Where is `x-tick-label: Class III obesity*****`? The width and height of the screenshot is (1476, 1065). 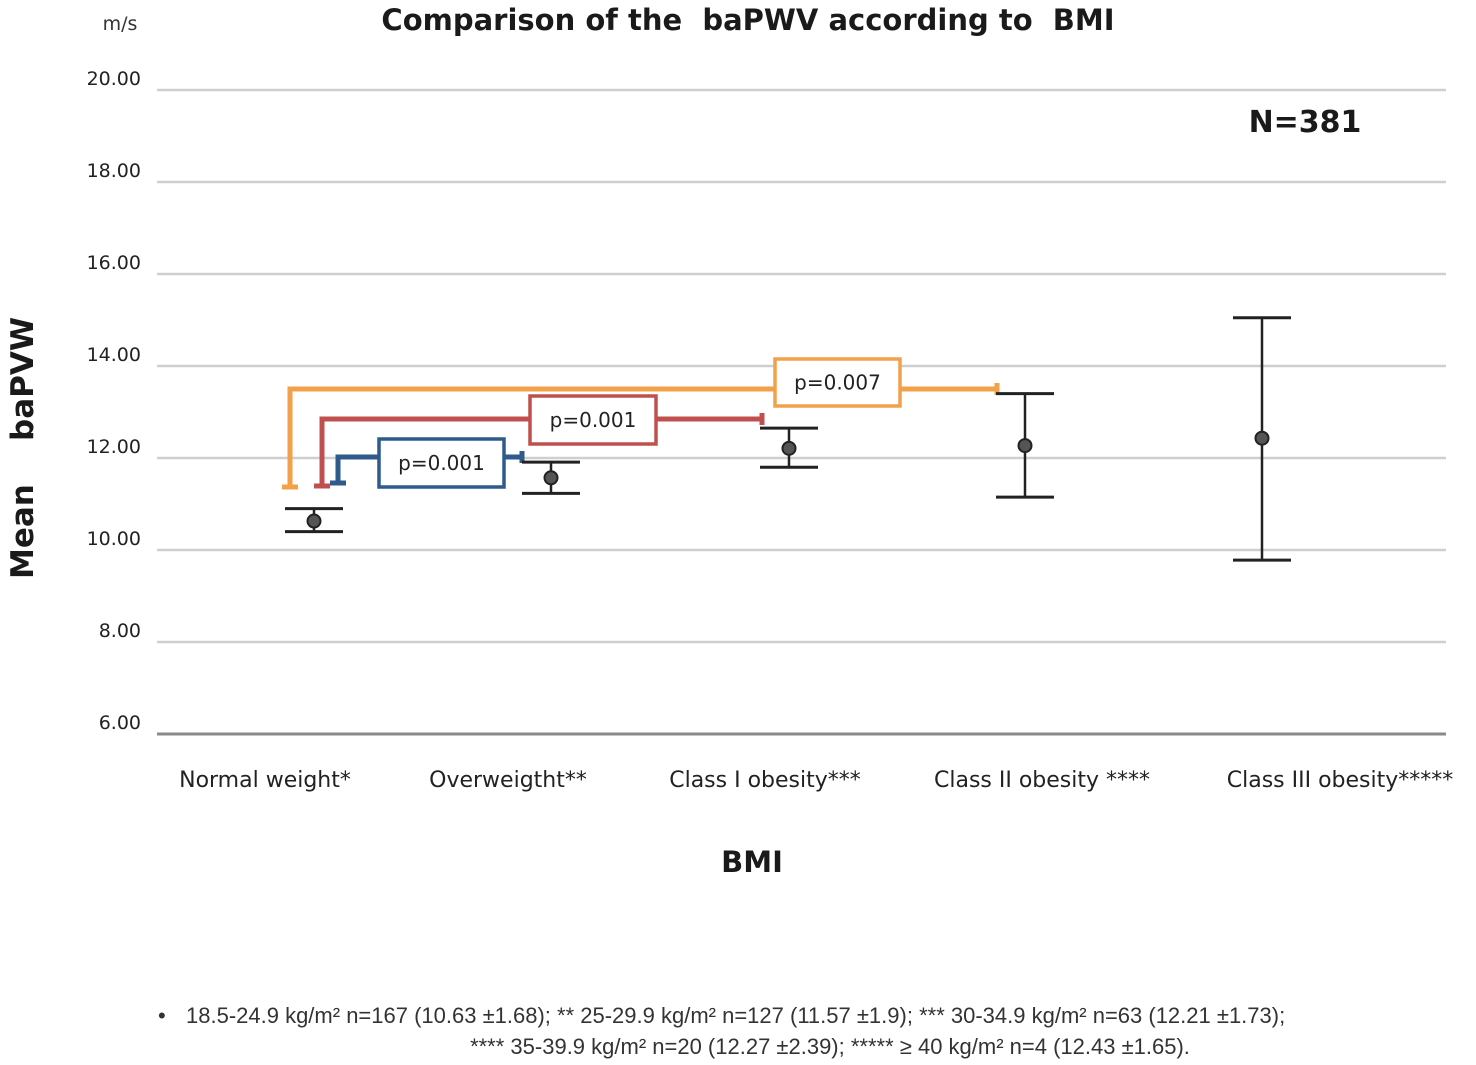 x-tick-label: Class III obesity***** is located at coordinates (1340, 780).